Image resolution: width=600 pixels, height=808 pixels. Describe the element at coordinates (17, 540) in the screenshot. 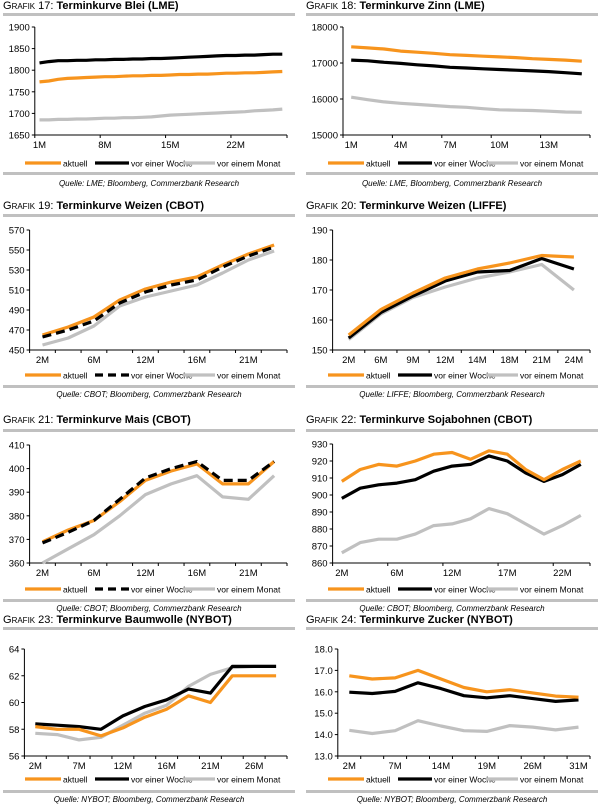

I see `y-tick-label: 370` at that location.